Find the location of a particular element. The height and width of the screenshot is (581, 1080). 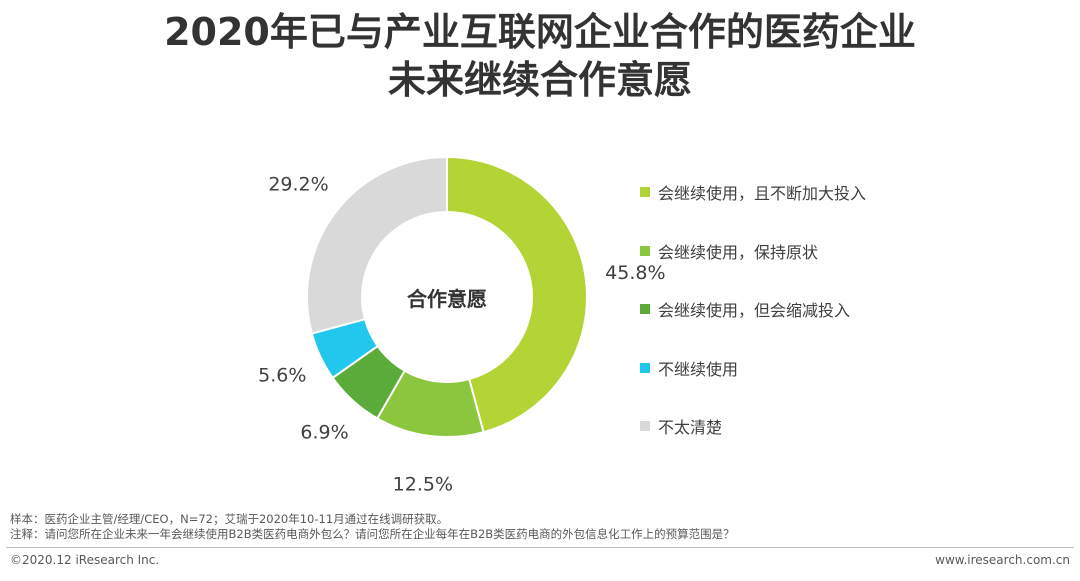

value-label-1: 45.8% is located at coordinates (635, 273).